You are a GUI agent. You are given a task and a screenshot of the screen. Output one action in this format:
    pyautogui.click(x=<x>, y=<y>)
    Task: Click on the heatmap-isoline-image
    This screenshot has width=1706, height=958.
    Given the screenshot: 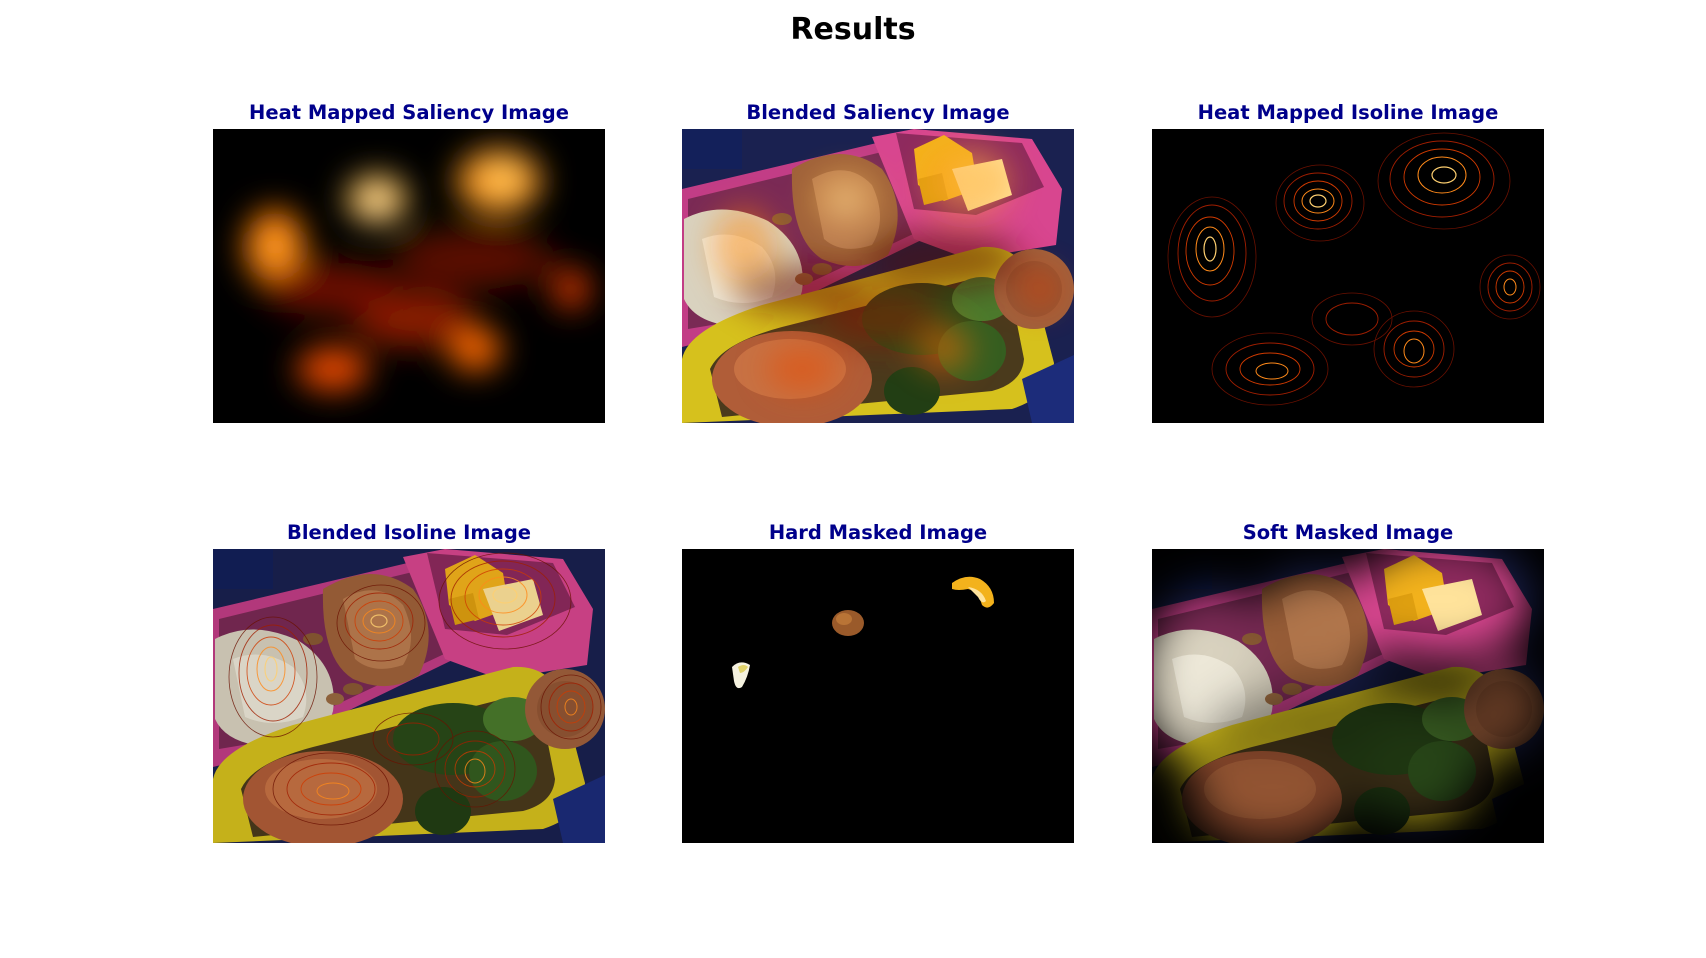 What is the action you would take?
    pyautogui.click(x=1348, y=276)
    